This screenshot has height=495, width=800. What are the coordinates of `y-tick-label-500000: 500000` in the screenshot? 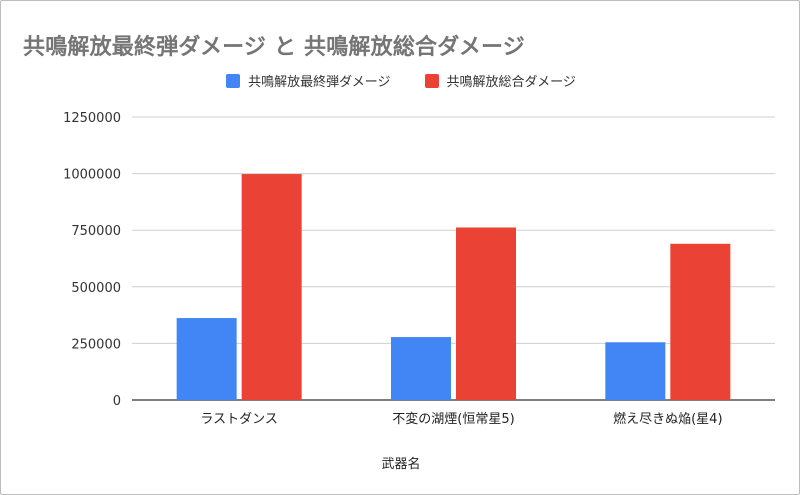 It's located at (96, 288).